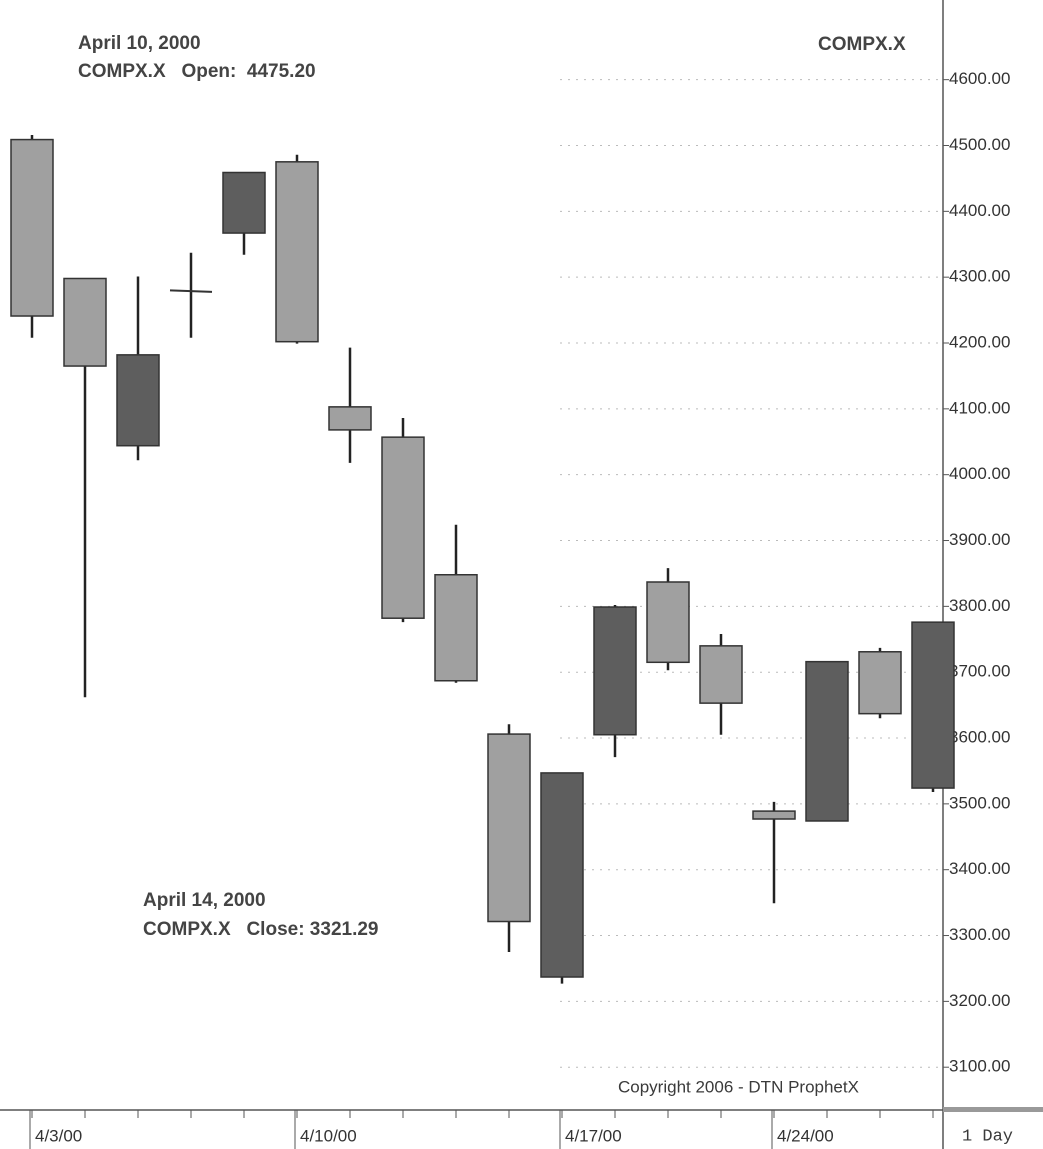 The width and height of the screenshot is (1043, 1149). I want to click on y-tick-label: 3600.00, so click(979, 737).